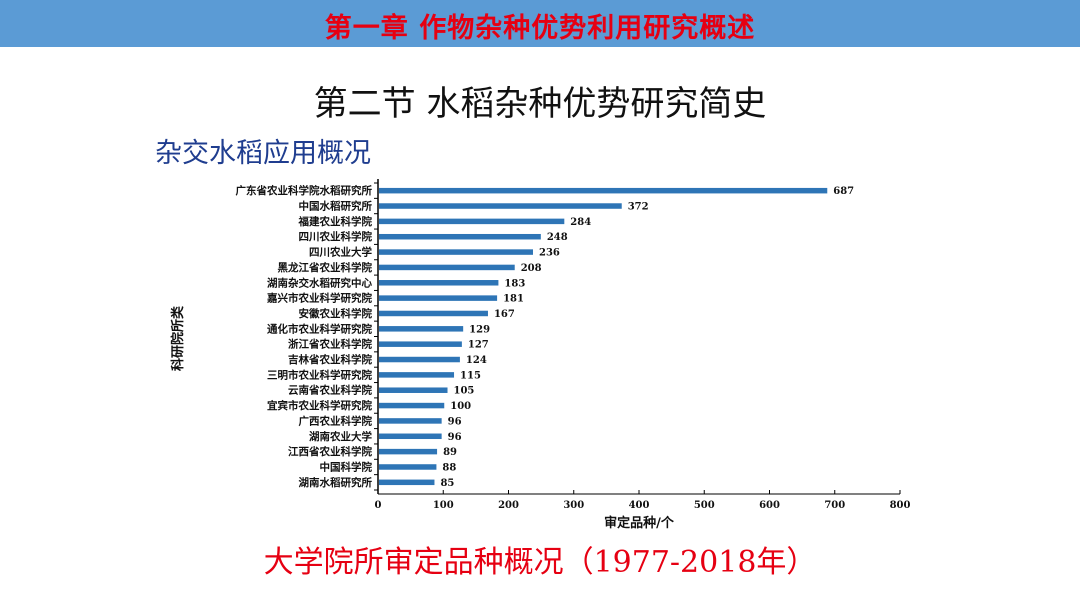 The image size is (1080, 607). Describe the element at coordinates (319, 282) in the screenshot. I see `category-label: 湖南杂交水稻研究中心` at that location.